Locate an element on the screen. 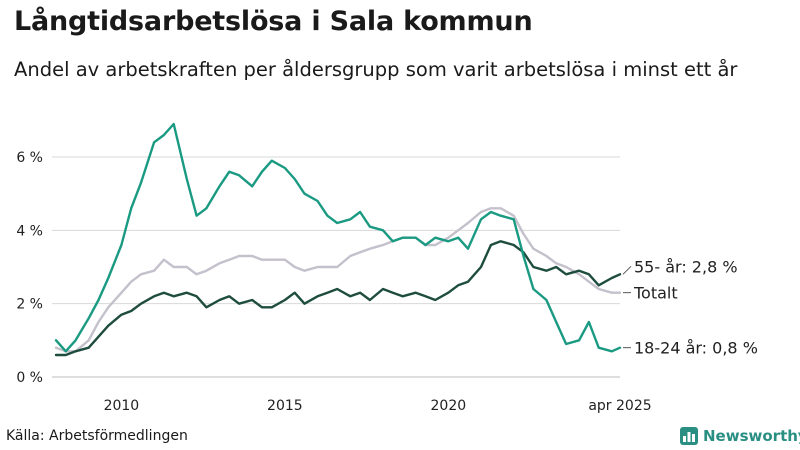 The image size is (800, 450). newsworthy-icon is located at coordinates (689, 436).